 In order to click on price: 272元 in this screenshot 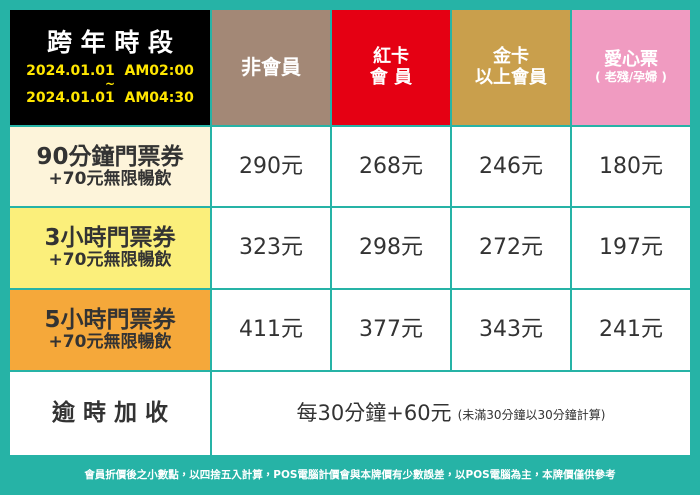, I will do `click(511, 248)`.